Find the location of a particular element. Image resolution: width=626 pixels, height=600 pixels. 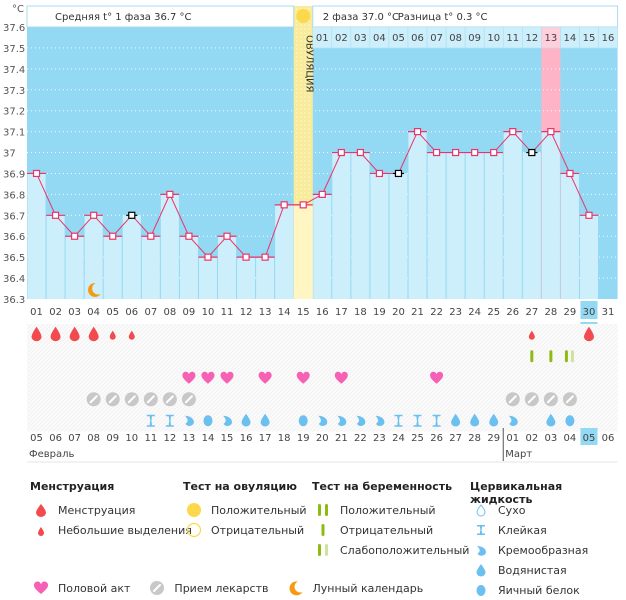

sticky-icon is located at coordinates (436, 420).